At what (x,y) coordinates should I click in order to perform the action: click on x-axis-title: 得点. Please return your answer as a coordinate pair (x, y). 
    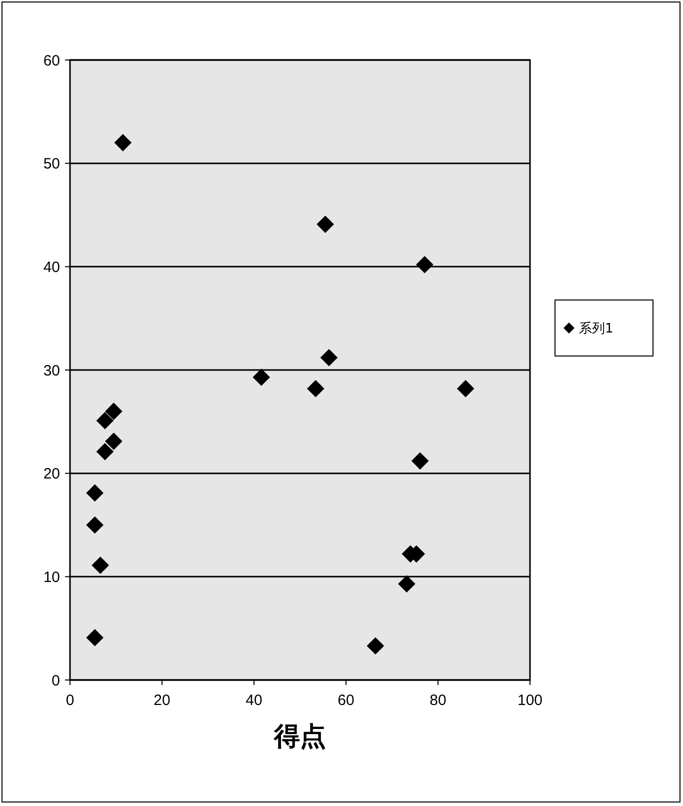
    Looking at the image, I should click on (299, 736).